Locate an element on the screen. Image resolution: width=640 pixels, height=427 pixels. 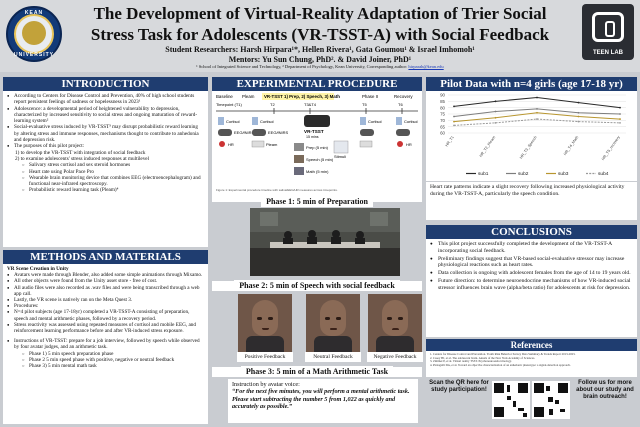
svg-text: Prep (5 min) is located at coordinates (317, 147).